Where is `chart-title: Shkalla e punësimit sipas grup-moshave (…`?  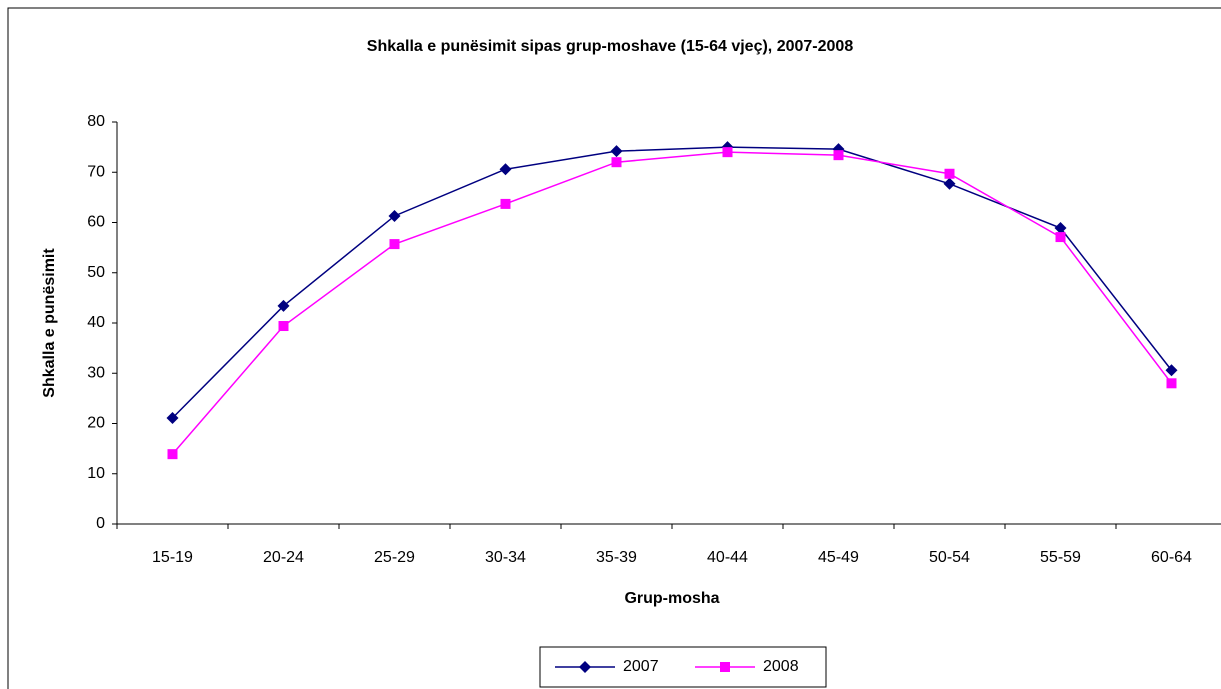 chart-title: Shkalla e punësimit sipas grup-moshave (… is located at coordinates (610, 46).